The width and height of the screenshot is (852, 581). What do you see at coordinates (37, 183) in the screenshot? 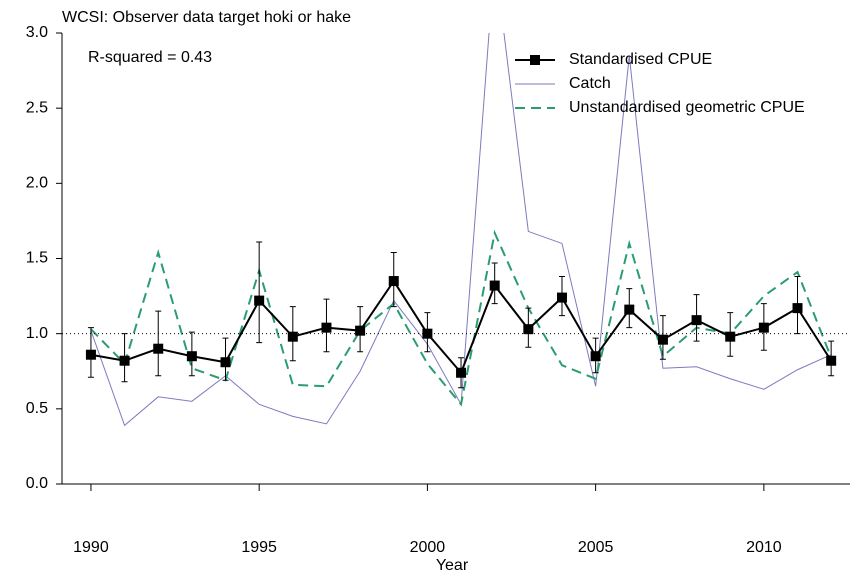
I see `y-tick-label: 2.0` at bounding box center [37, 183].